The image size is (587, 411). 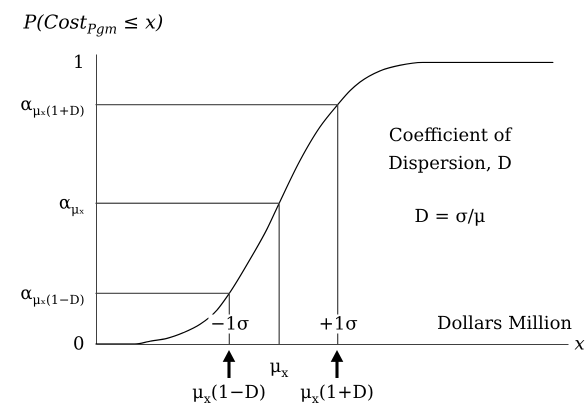 What do you see at coordinates (93, 25) in the screenshot?
I see `y-axis-title: P(Cost$_{Pgm}$ ≤ x)` at bounding box center [93, 25].